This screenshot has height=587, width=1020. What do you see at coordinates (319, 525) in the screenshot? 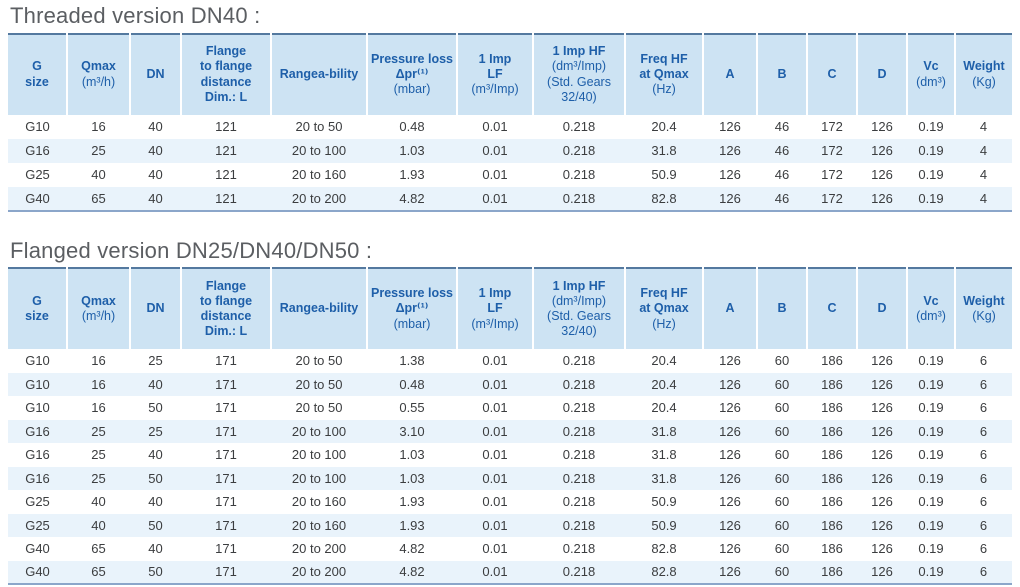
I see `table-cell: 20 to 160` at bounding box center [319, 525].